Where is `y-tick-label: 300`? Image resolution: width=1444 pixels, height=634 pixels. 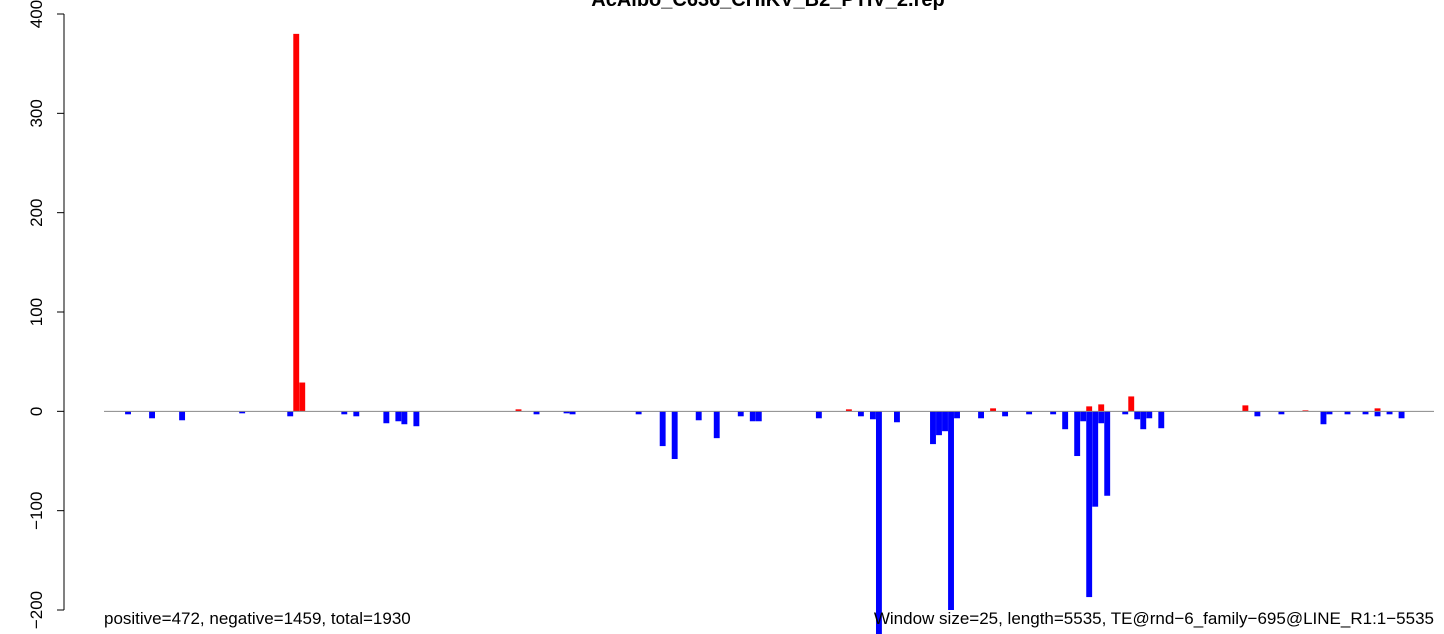 y-tick-label: 300 is located at coordinates (36, 113).